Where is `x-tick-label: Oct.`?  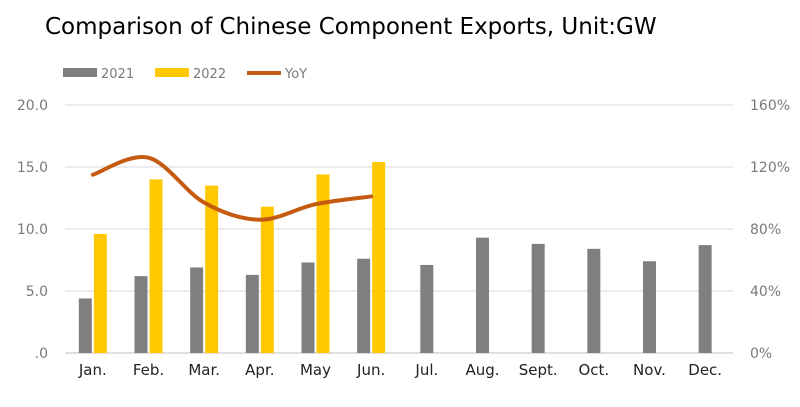 x-tick-label: Oct. is located at coordinates (593, 370).